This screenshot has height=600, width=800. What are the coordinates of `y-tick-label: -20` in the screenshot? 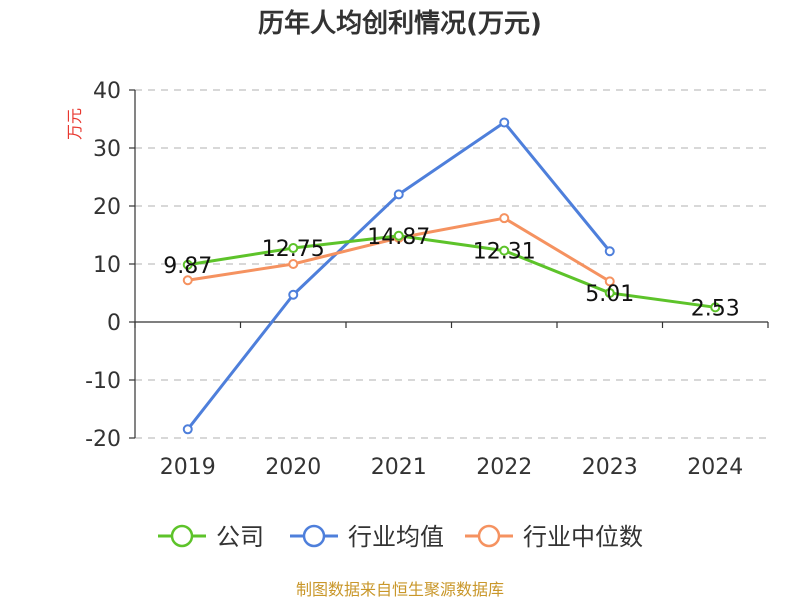 It's located at (103, 439).